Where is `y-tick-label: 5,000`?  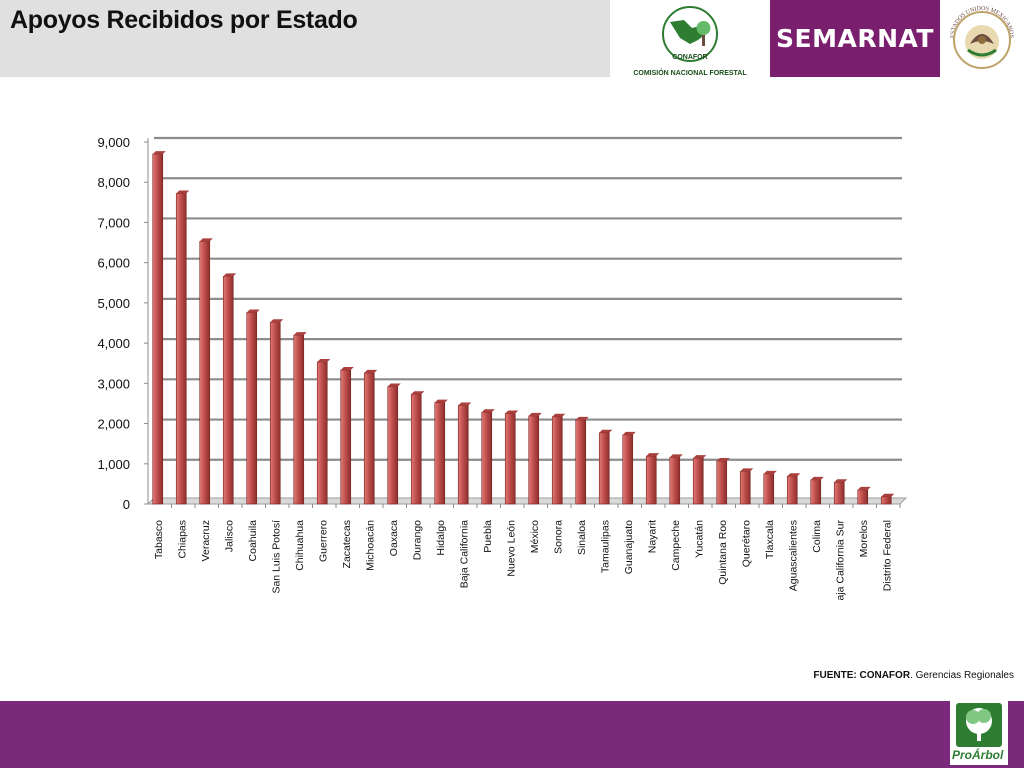 y-tick-label: 5,000 is located at coordinates (113, 303).